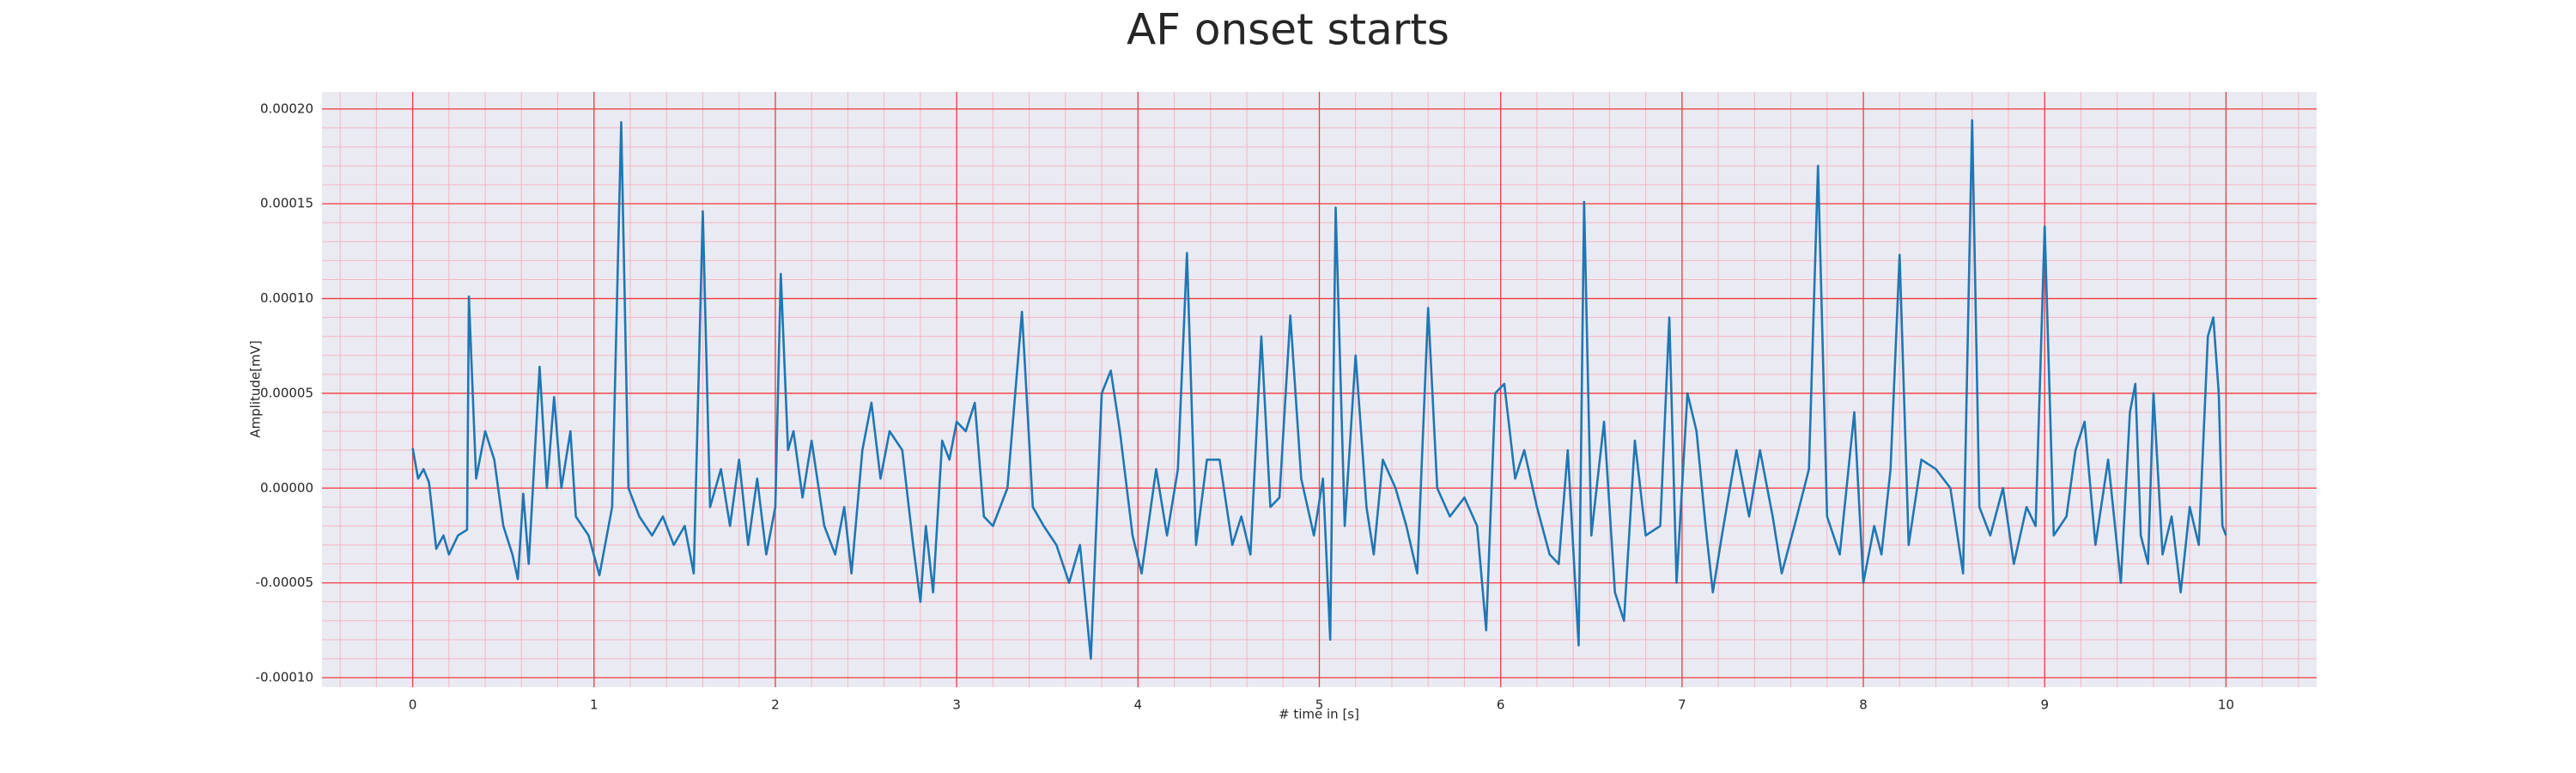 The image size is (2576, 773). I want to click on x-tick-label: 10, so click(2226, 705).